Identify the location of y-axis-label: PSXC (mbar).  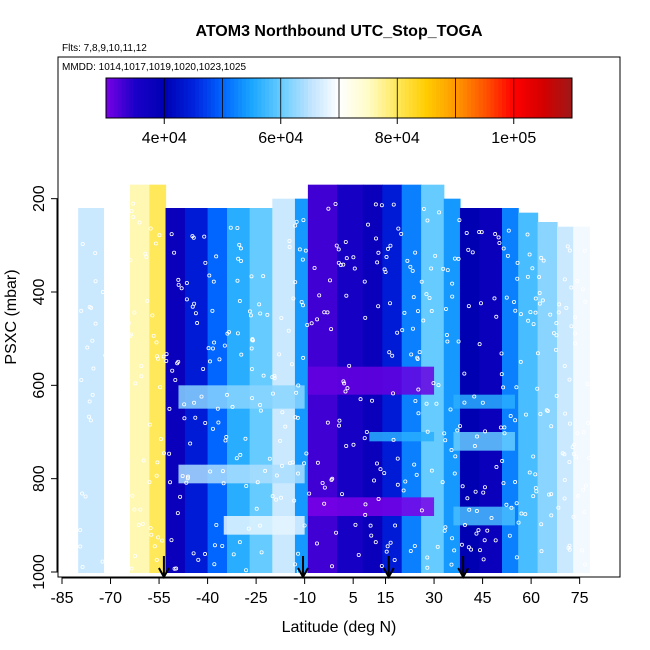
(11, 316).